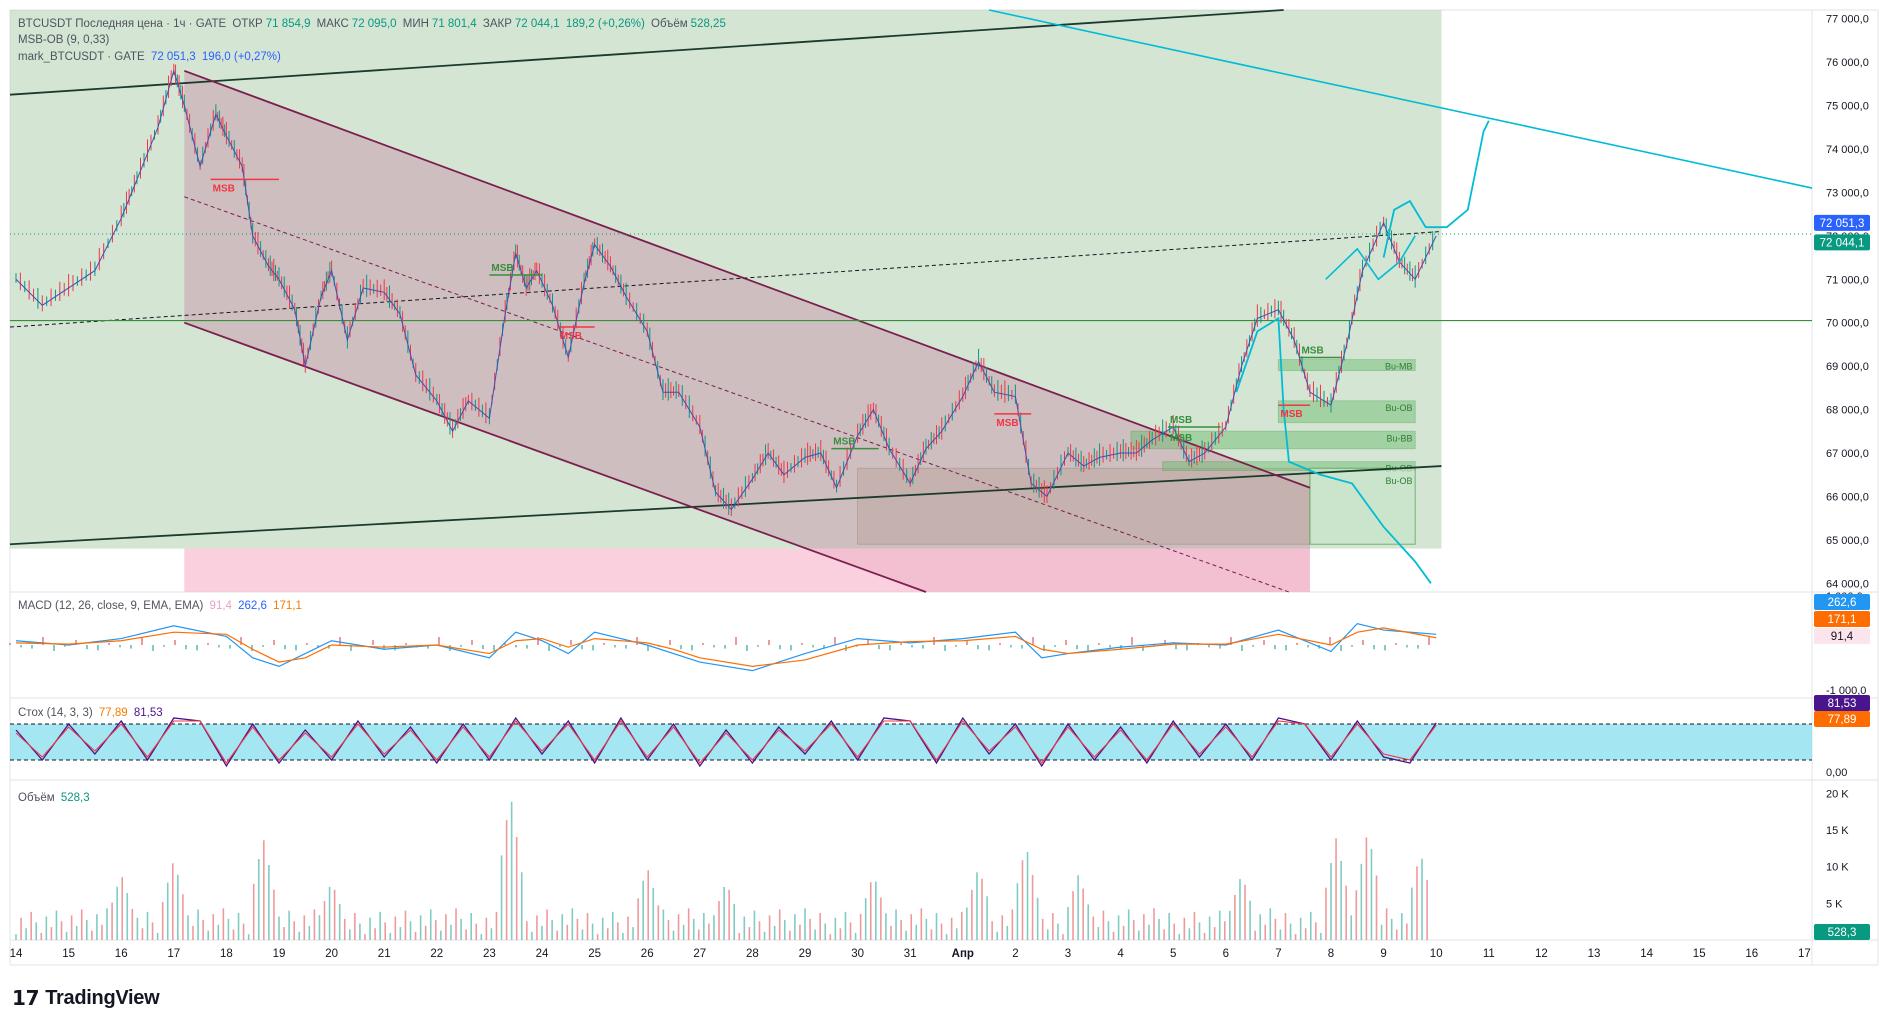 The width and height of the screenshot is (1884, 1025). I want to click on macd-last-badge: 262,6, so click(1842, 603).